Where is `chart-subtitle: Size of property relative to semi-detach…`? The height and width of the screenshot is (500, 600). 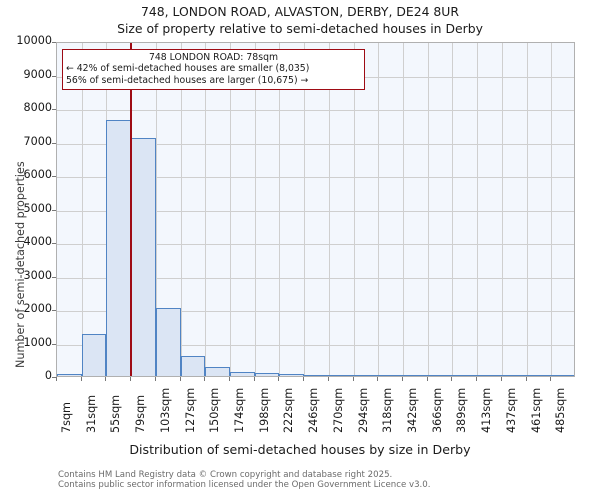
chart-subtitle: Size of property relative to semi-detach… is located at coordinates (300, 28).